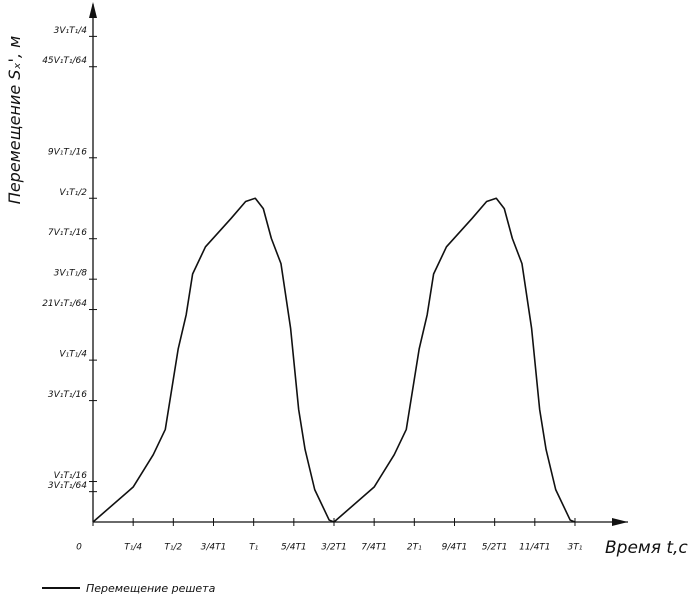 The image size is (699, 602). What do you see at coordinates (414, 548) in the screenshot?
I see `x-tick-label: 2T₁` at bounding box center [414, 548].